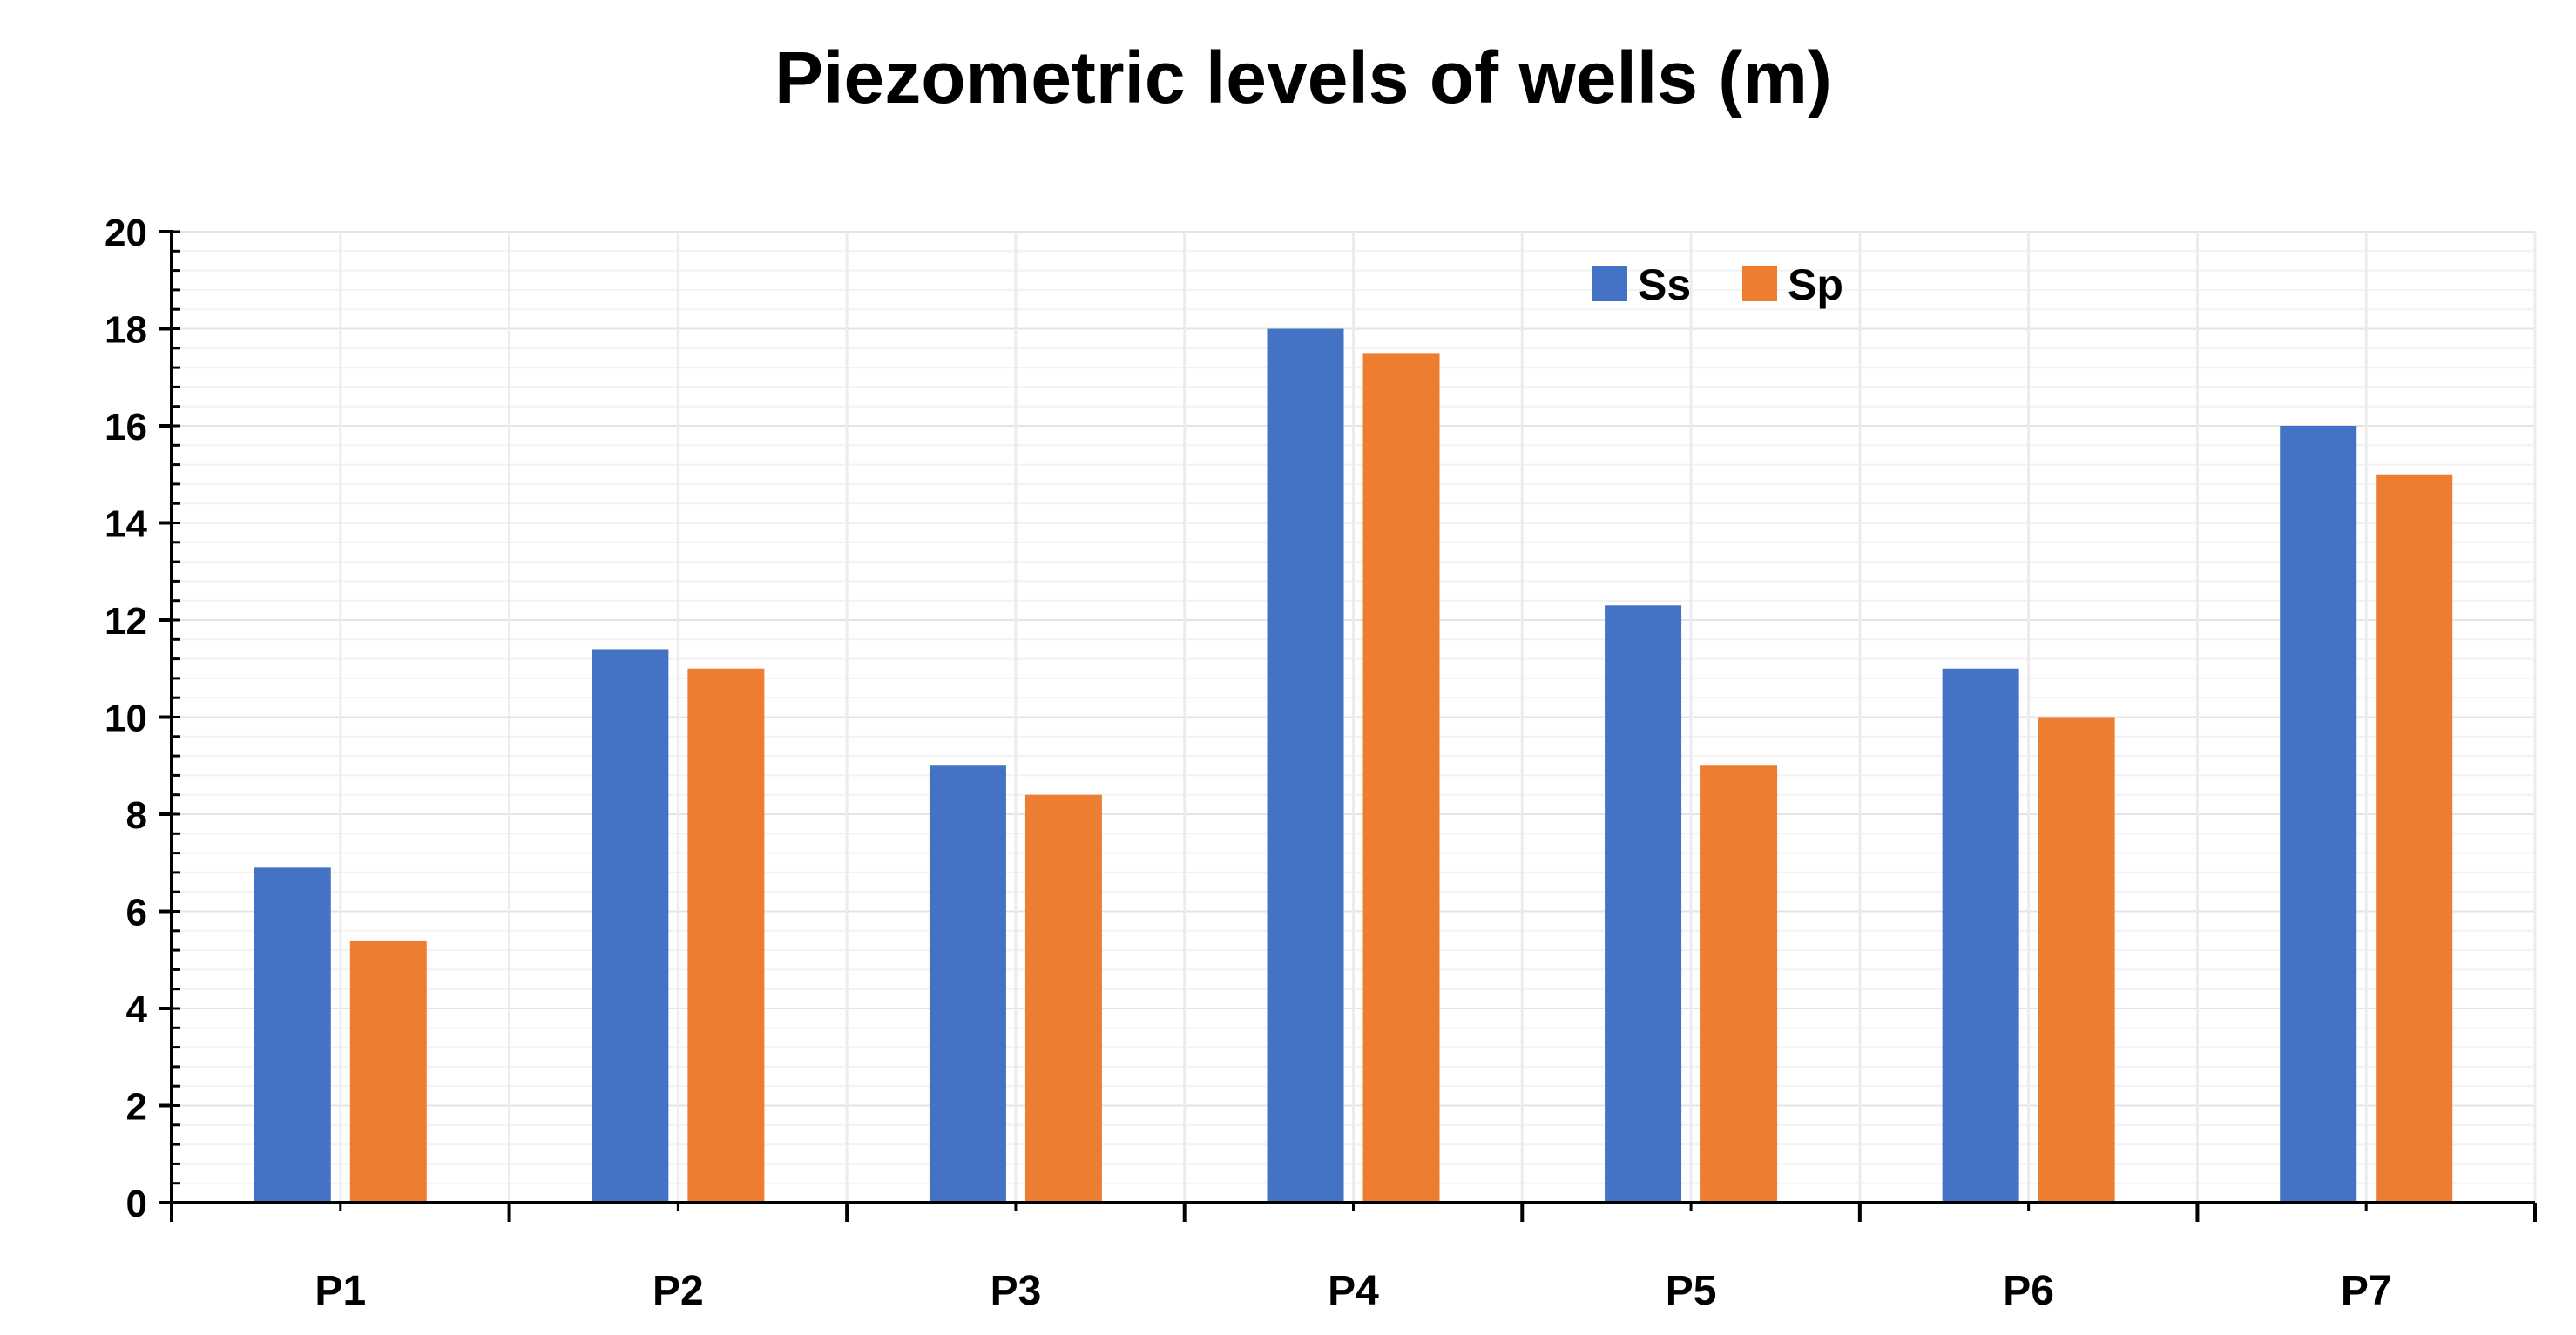  What do you see at coordinates (136, 1204) in the screenshot?
I see `y-tick-label: 0` at bounding box center [136, 1204].